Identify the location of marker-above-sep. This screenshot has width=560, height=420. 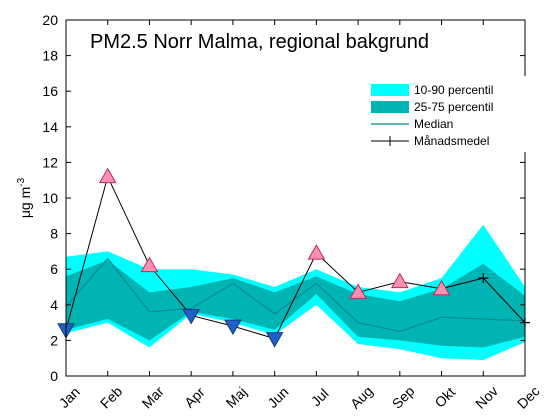
(399, 280).